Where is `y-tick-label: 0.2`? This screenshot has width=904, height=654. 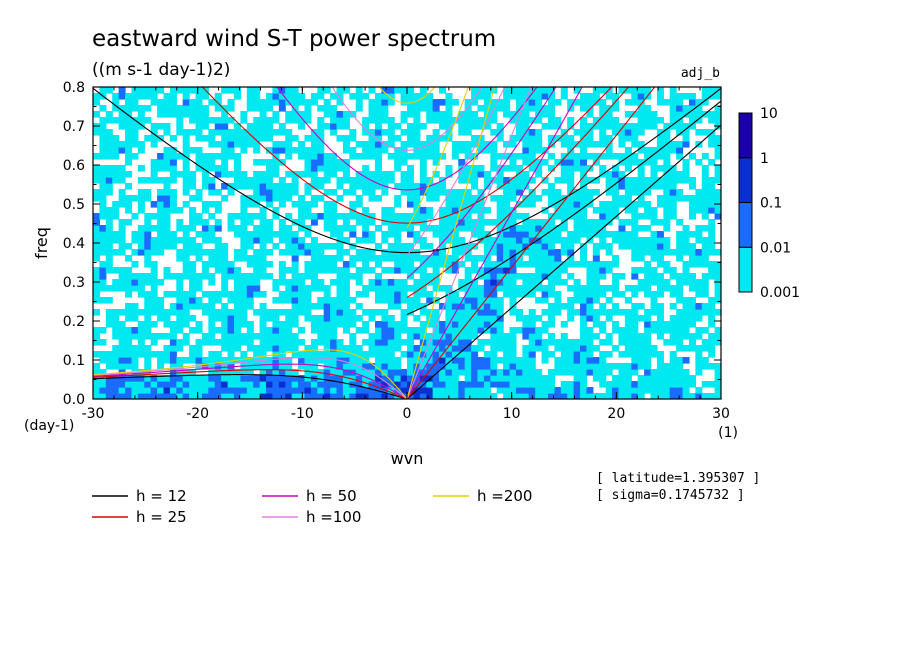
y-tick-label: 0.2 is located at coordinates (74, 322).